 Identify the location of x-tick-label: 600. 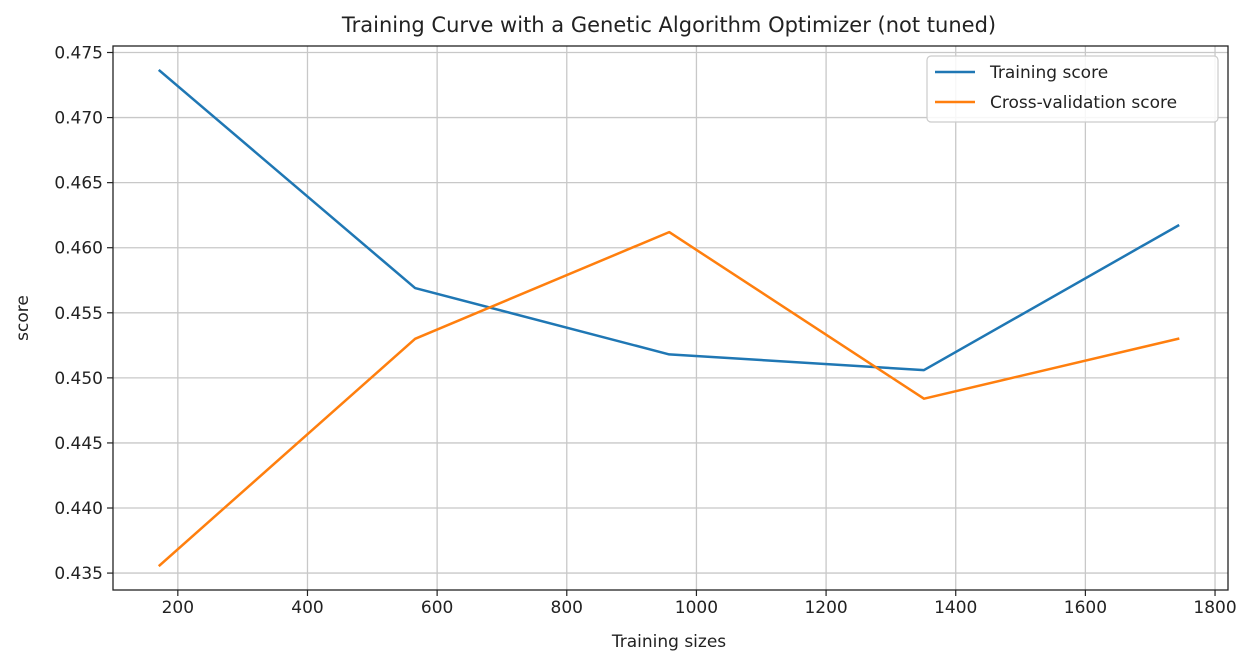
(437, 608).